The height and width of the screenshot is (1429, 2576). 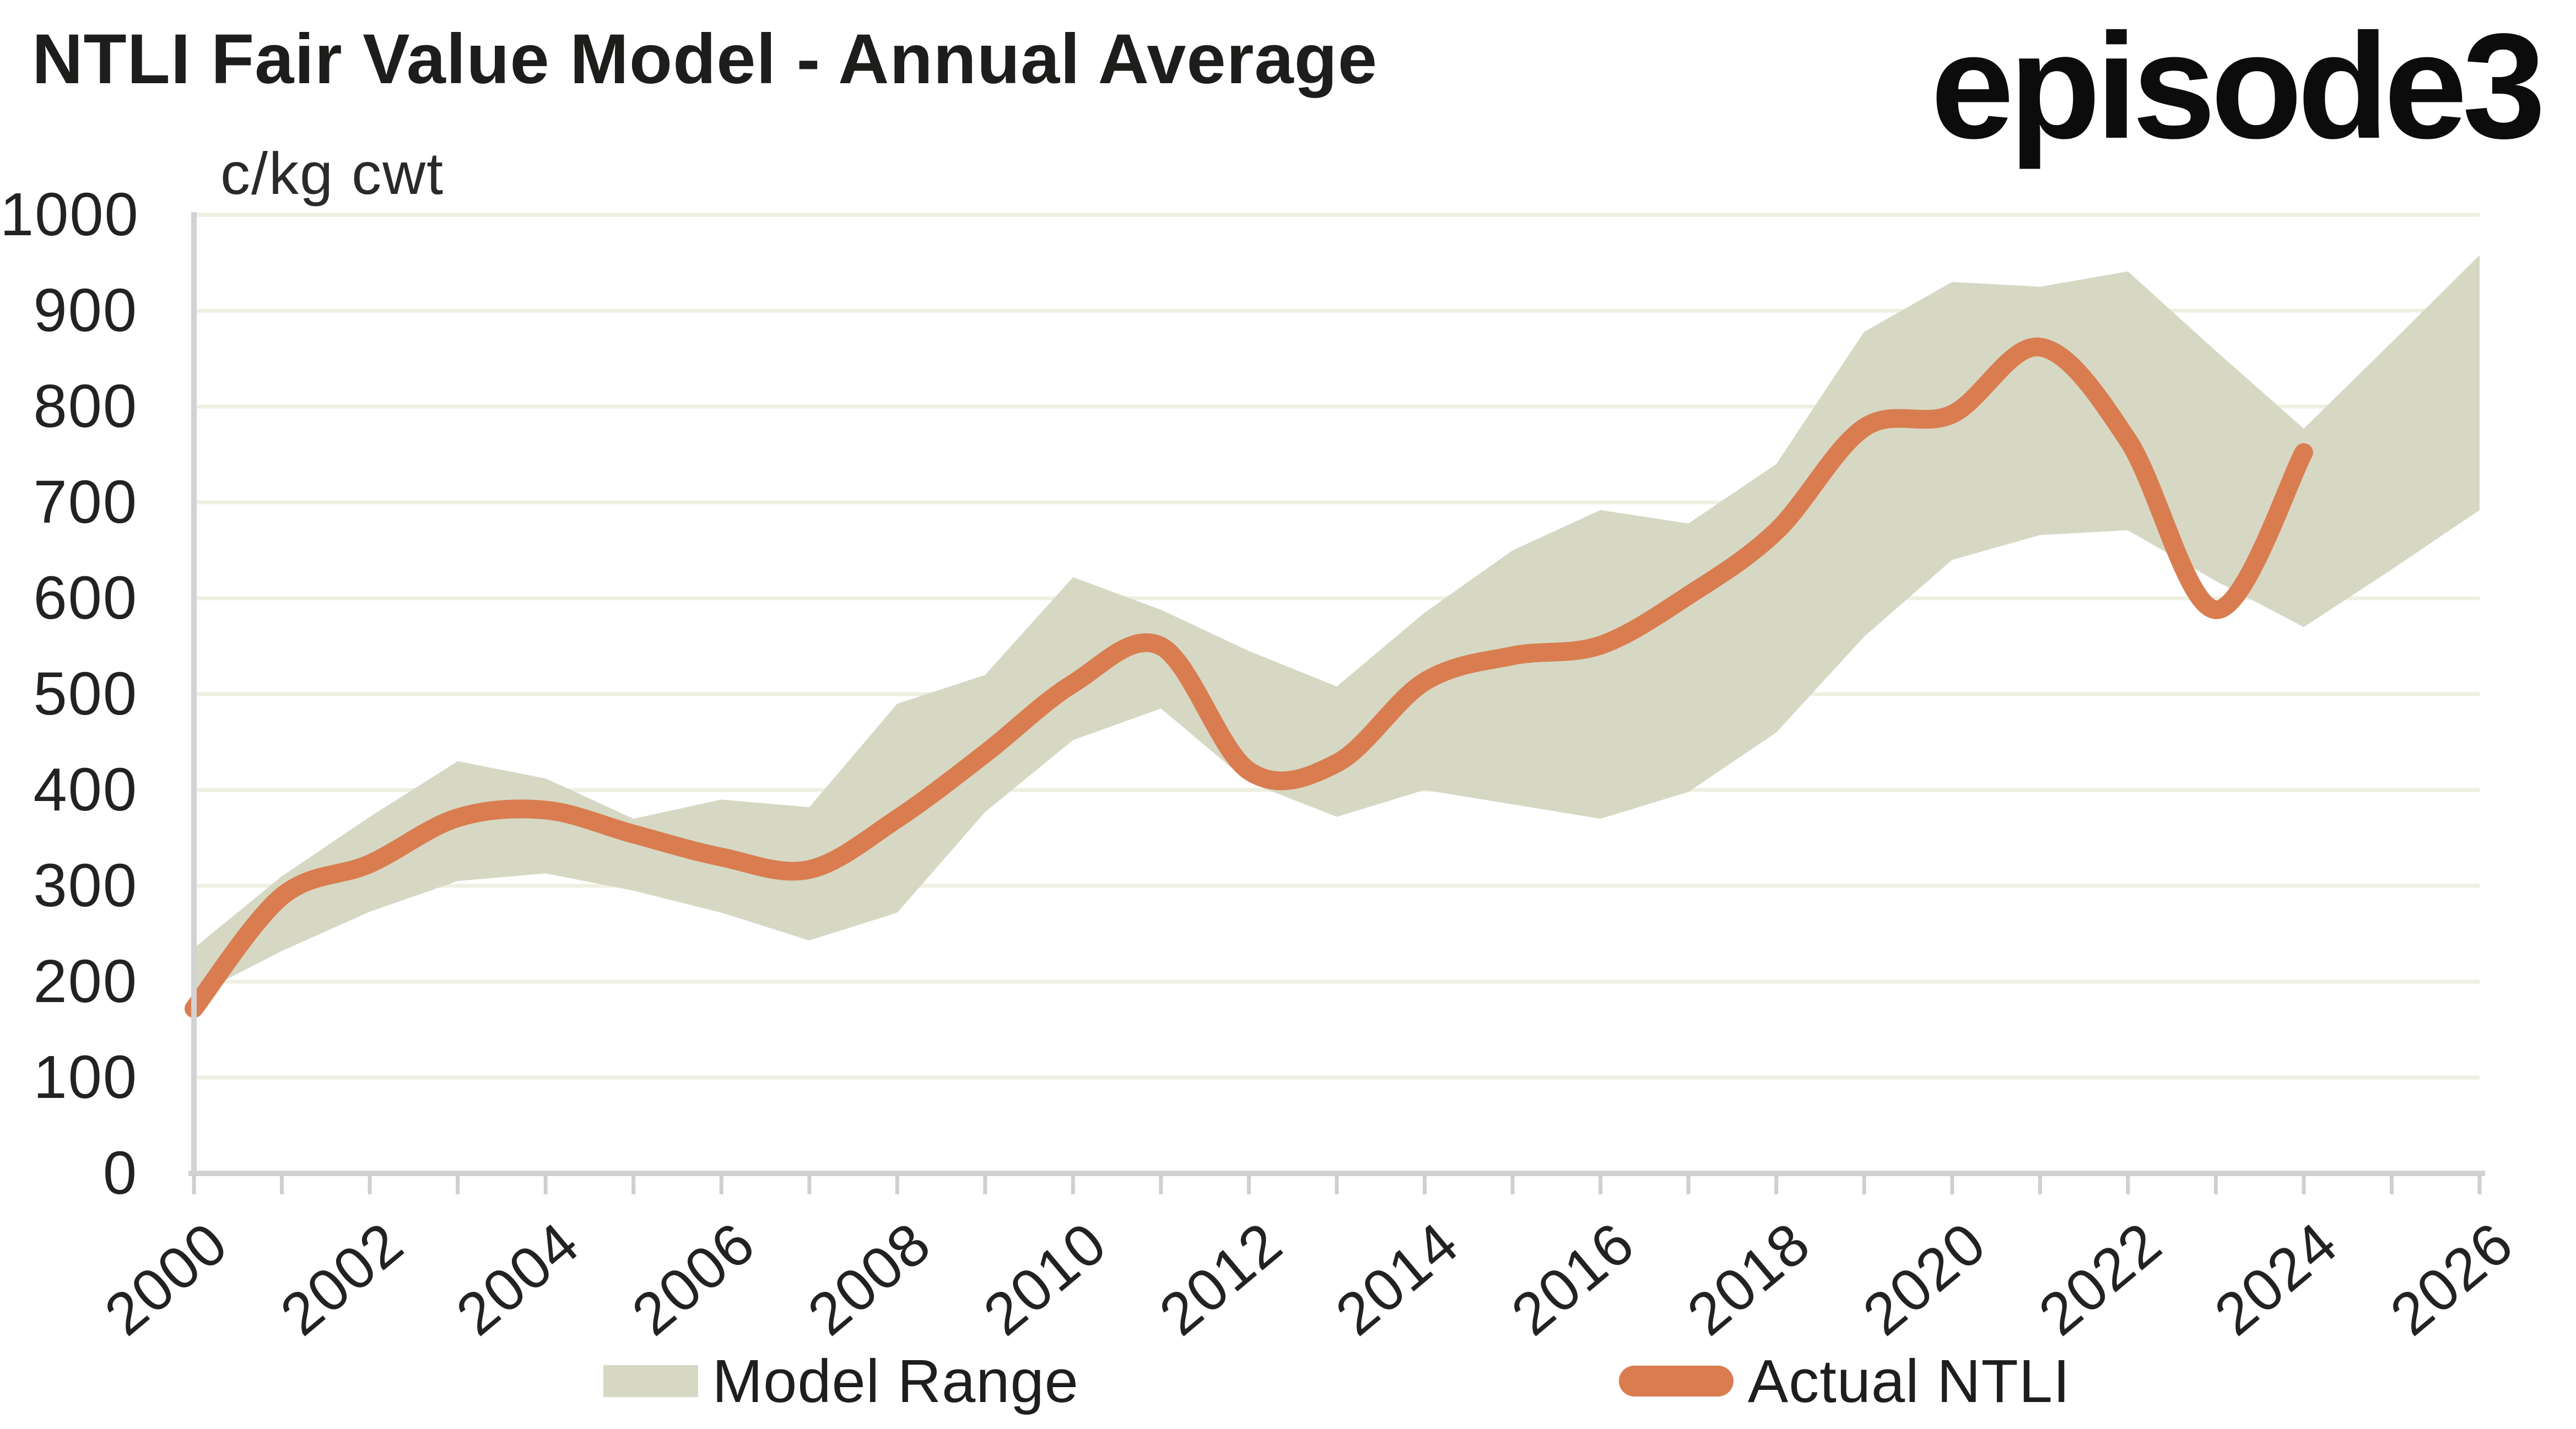 What do you see at coordinates (69, 214) in the screenshot?
I see `y-tick-label-1000: 1000` at bounding box center [69, 214].